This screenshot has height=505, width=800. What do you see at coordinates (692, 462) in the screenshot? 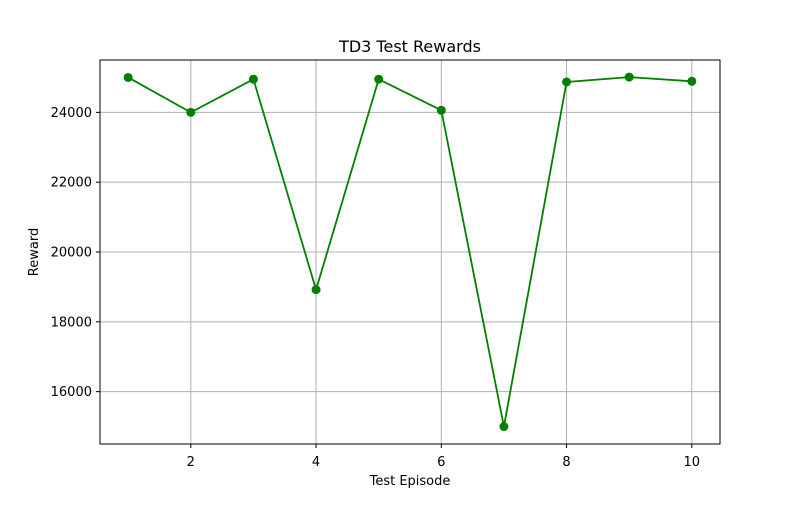
I see `x-tick-label: 10` at bounding box center [692, 462].